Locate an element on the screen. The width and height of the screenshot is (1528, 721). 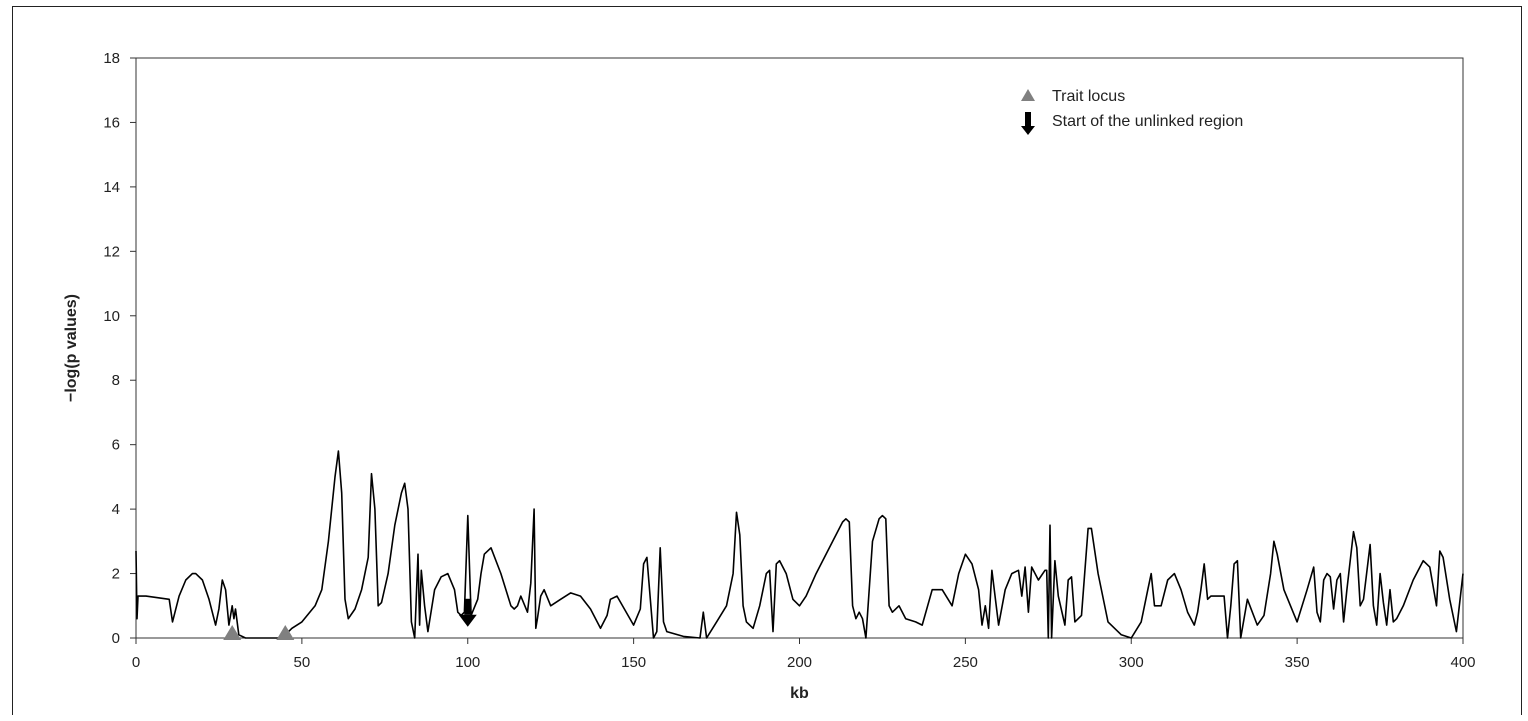
x-tick-label-0: 0 is located at coordinates (136, 662).